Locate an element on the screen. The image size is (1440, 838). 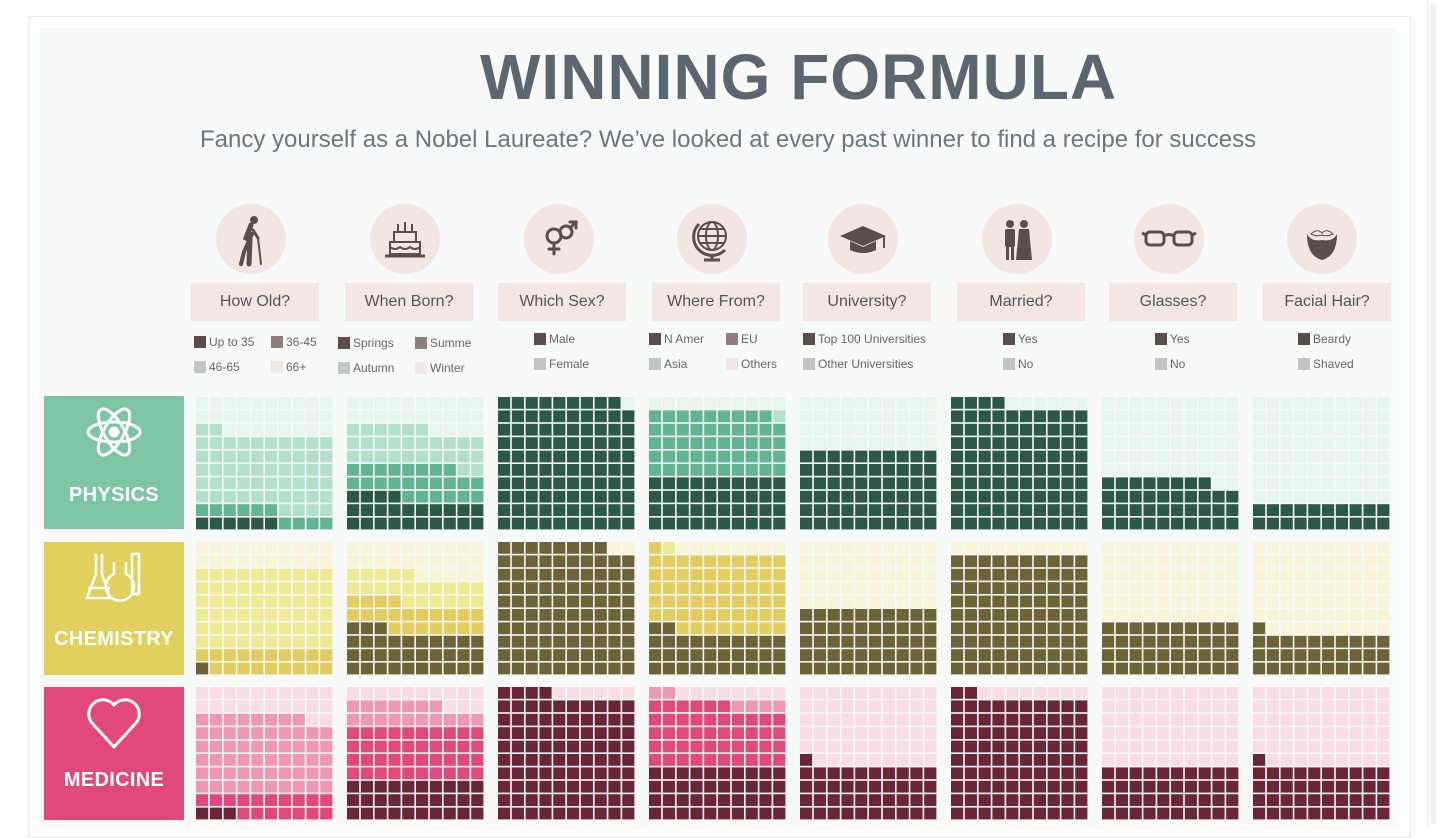
question-university: University? is located at coordinates (867, 302).